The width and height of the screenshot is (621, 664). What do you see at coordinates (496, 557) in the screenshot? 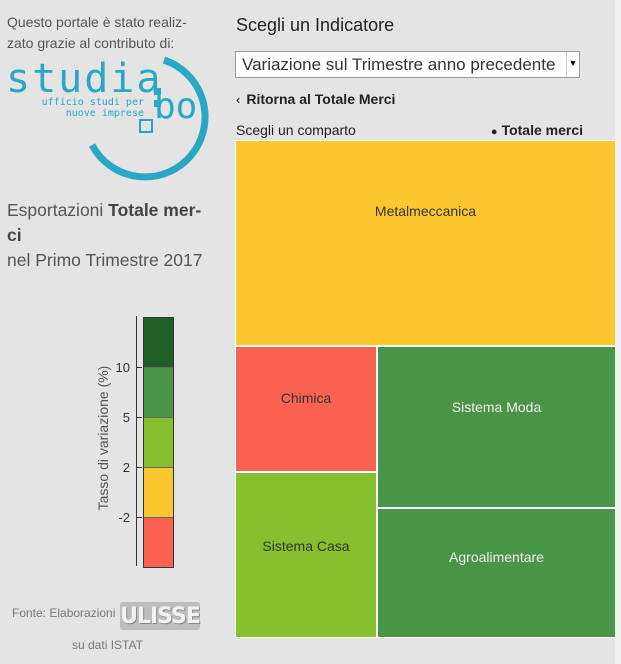
I see `tile-label: Agroalimentare` at bounding box center [496, 557].